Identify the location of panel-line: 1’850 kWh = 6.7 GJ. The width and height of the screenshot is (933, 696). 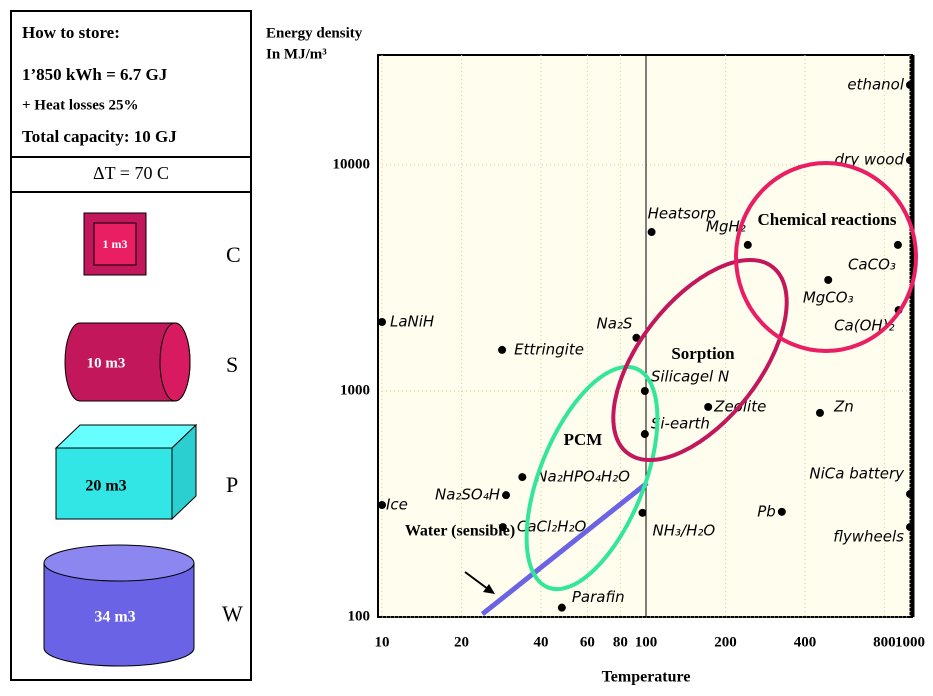
(95, 74).